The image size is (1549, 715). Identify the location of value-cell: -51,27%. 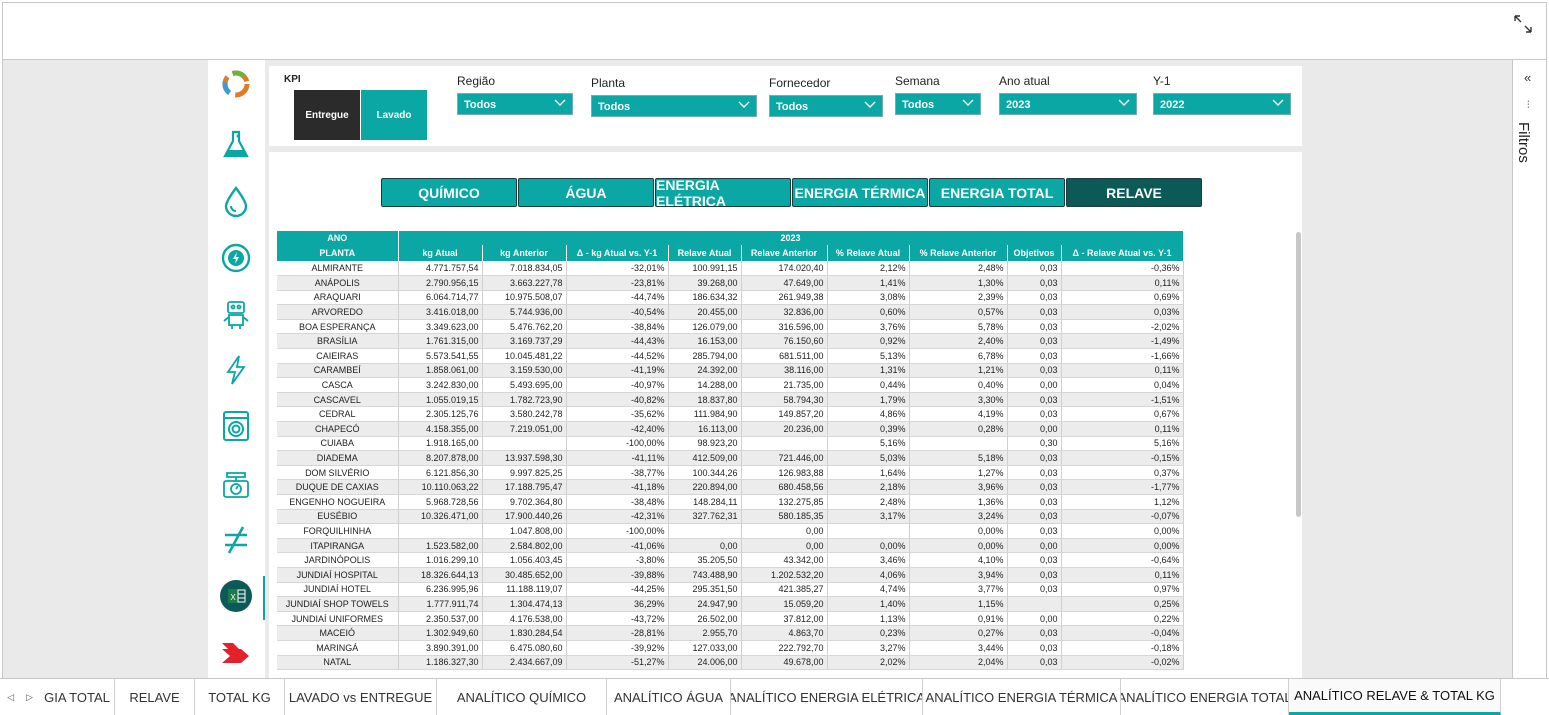
(617, 663).